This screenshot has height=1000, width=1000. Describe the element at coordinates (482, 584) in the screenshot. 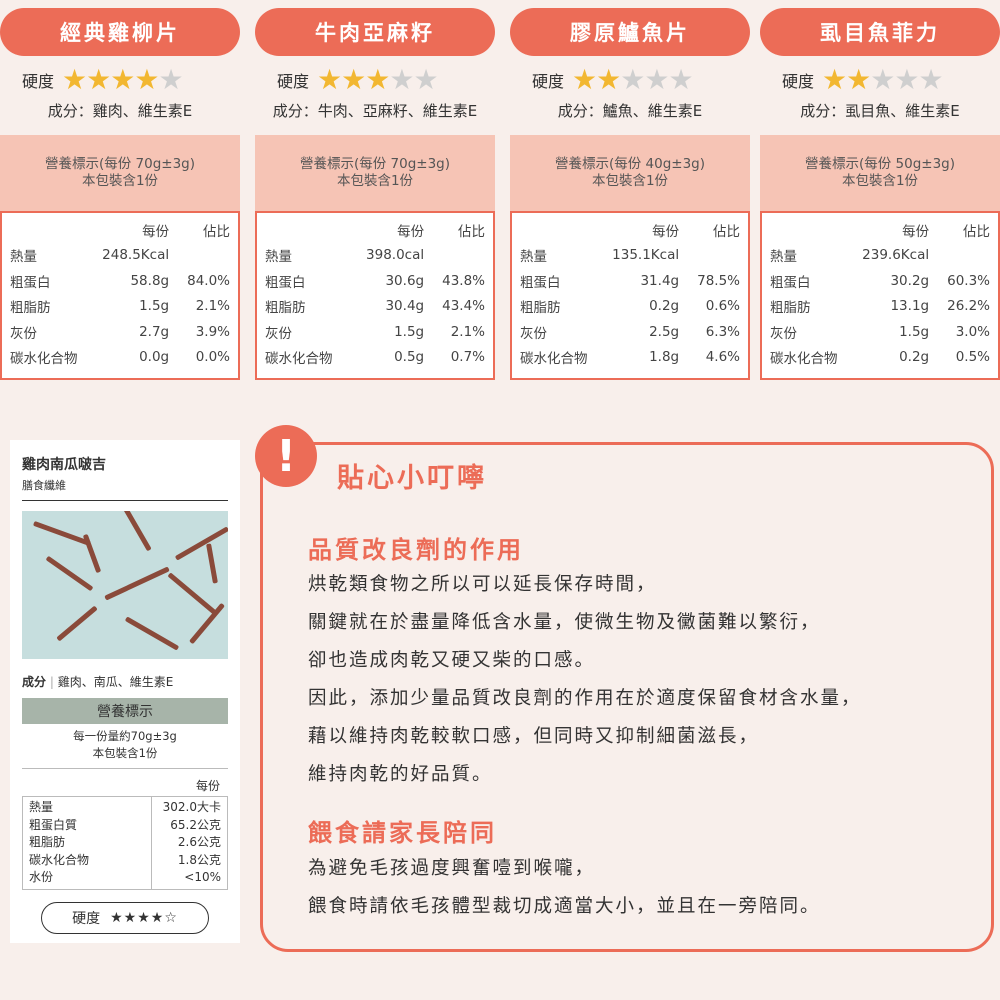

I see `text-line: 烘乾類食物之所以可以延長保存時間，` at that location.